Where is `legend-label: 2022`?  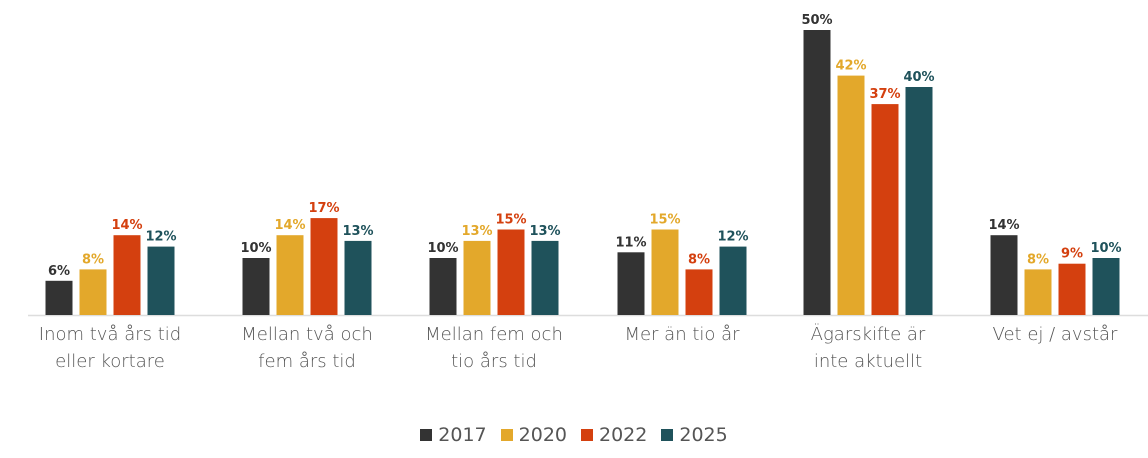 legend-label: 2022 is located at coordinates (623, 435).